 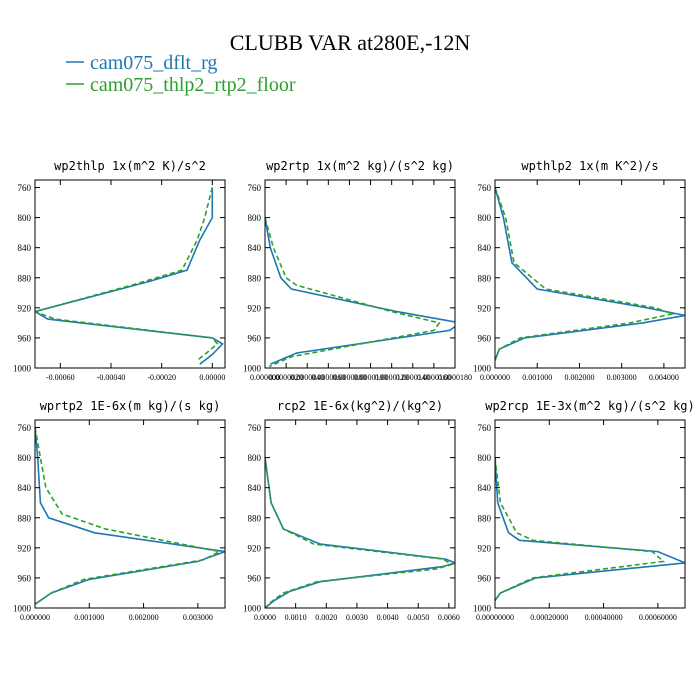 What do you see at coordinates (495, 617) in the screenshot?
I see `x-tick-label: 0.00000000` at bounding box center [495, 617].